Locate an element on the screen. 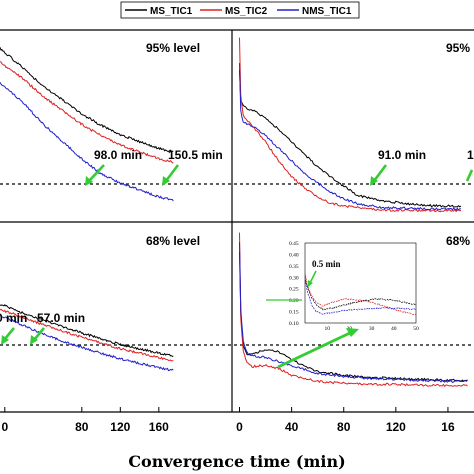 The width and height of the screenshot is (474, 474). inset-y-tick-label: 0.25 is located at coordinates (294, 290).